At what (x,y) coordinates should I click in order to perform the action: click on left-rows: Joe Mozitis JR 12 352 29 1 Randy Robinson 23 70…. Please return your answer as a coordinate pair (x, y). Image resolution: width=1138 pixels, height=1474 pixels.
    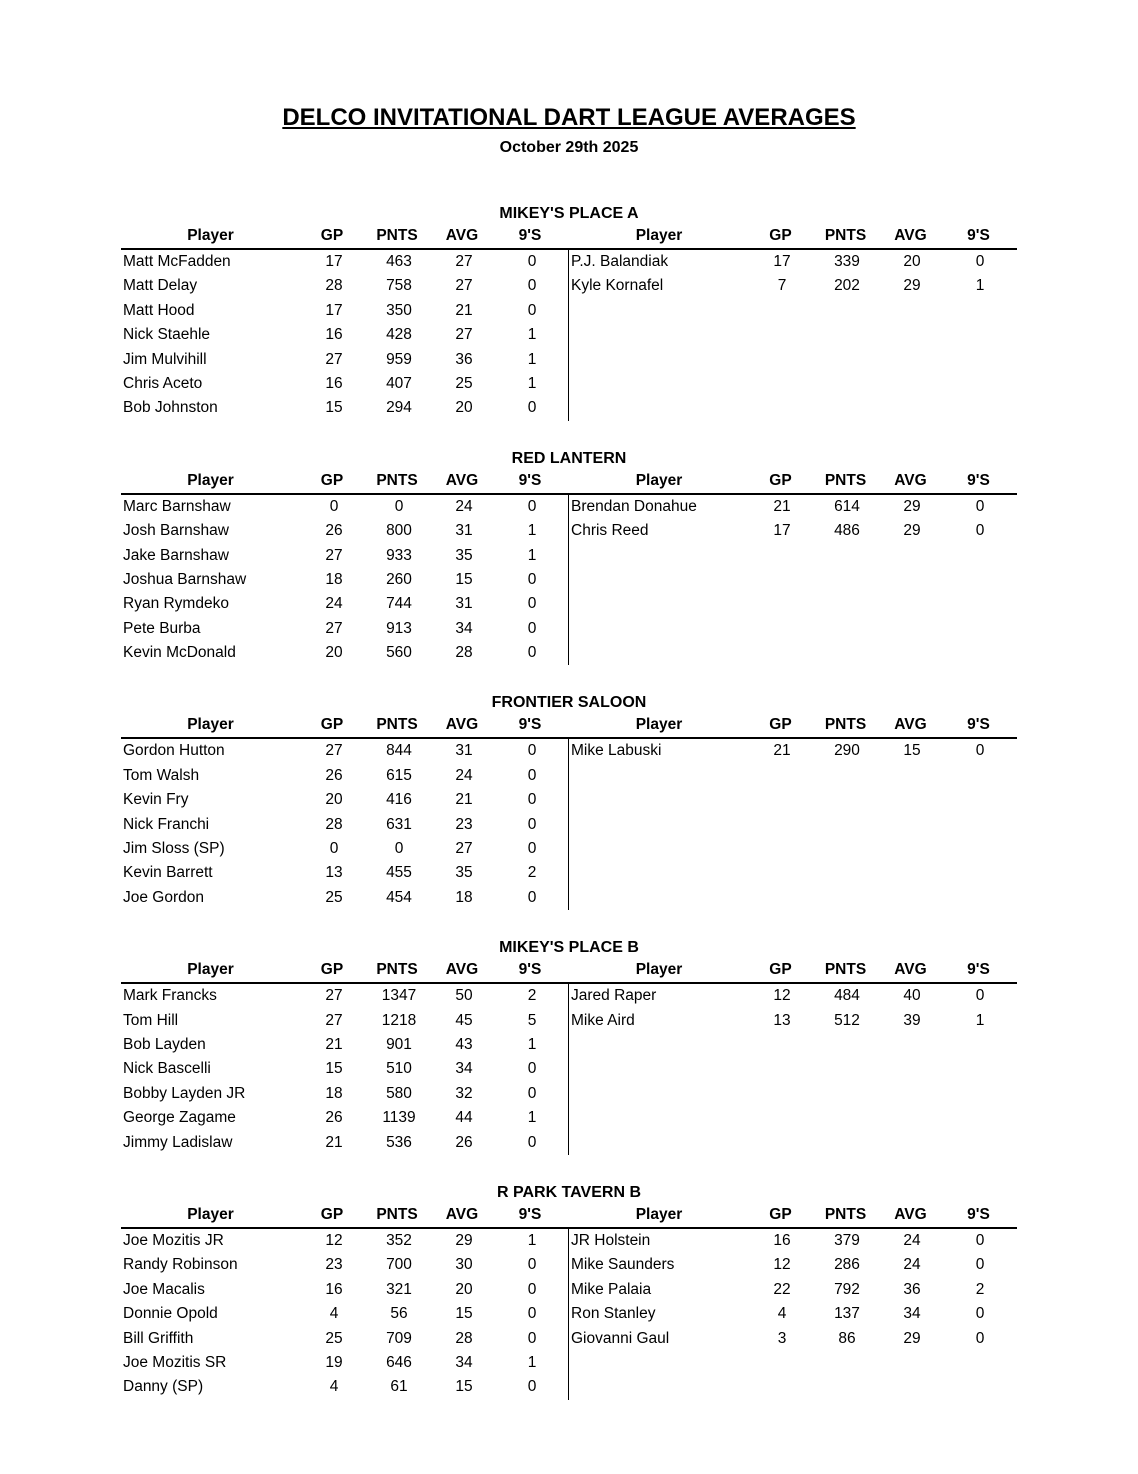
    Looking at the image, I should click on (344, 1314).